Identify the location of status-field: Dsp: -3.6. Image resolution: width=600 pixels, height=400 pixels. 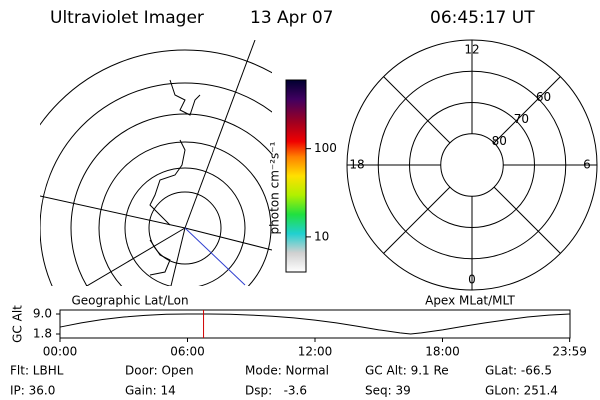
(276, 391).